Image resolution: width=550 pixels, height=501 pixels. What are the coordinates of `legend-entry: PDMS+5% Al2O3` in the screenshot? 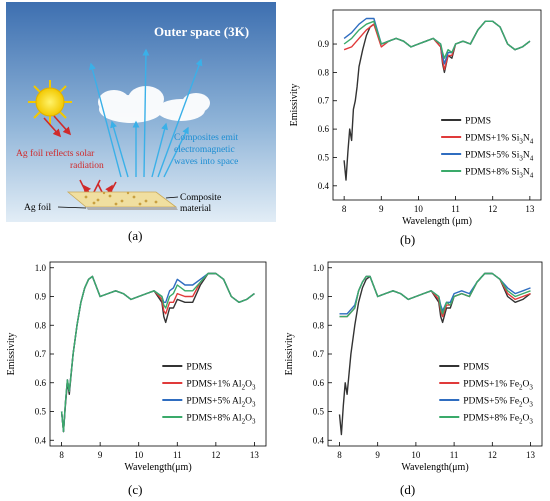 It's located at (221, 403).